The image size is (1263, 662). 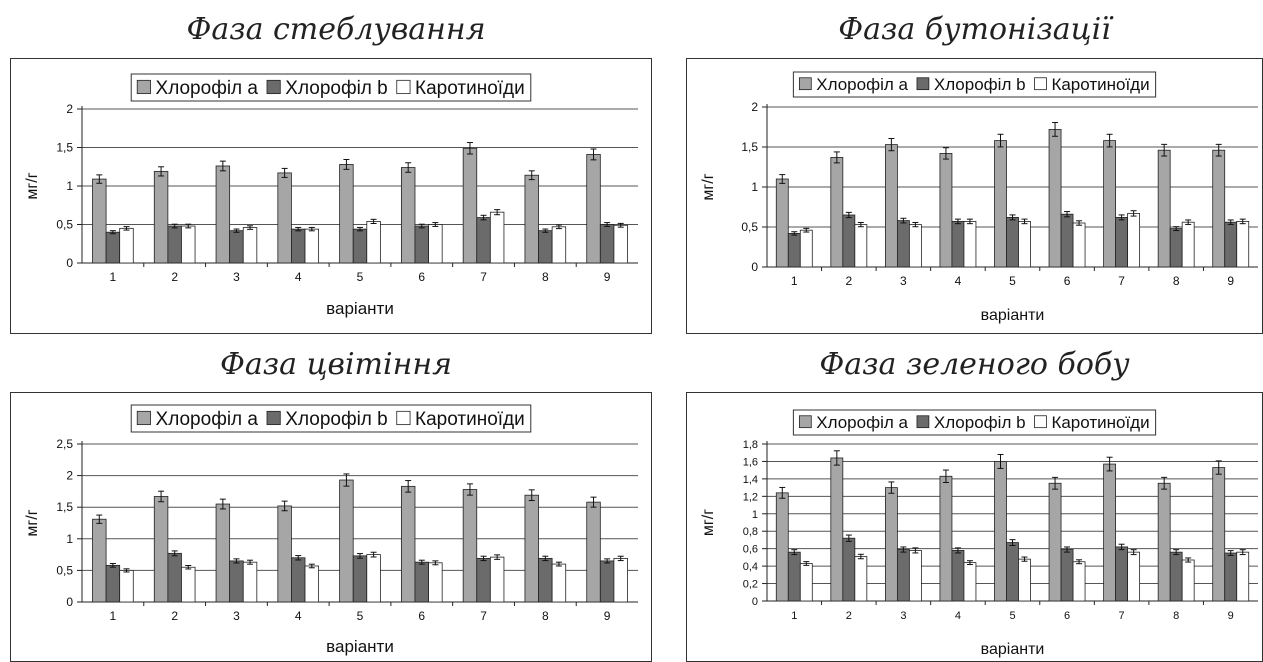 I want to click on chart-4-title: Фаза зеленого бобу, so click(x=974, y=364).